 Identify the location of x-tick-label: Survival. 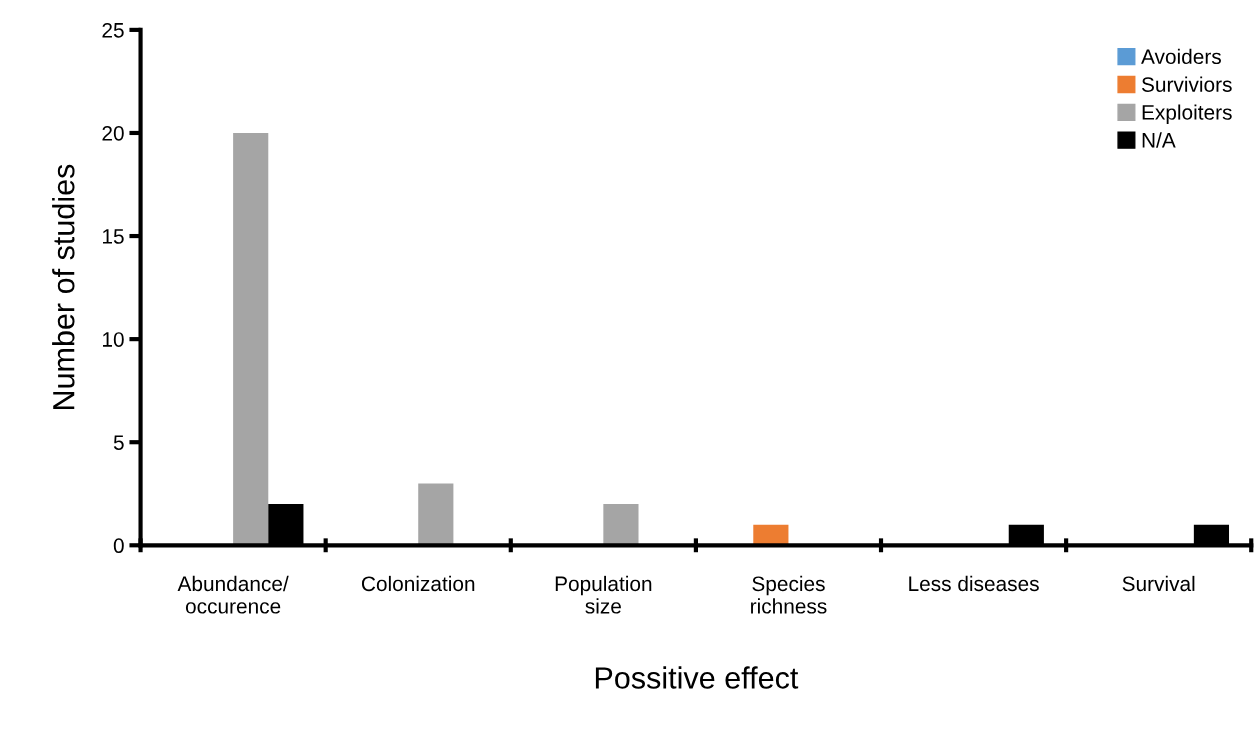
(1158, 583).